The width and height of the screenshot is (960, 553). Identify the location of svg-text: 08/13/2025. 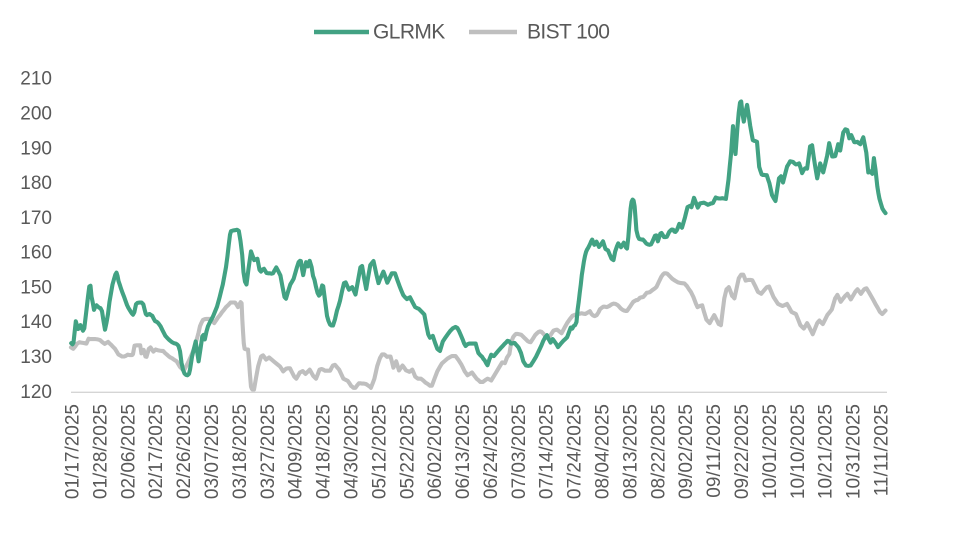
(630, 451).